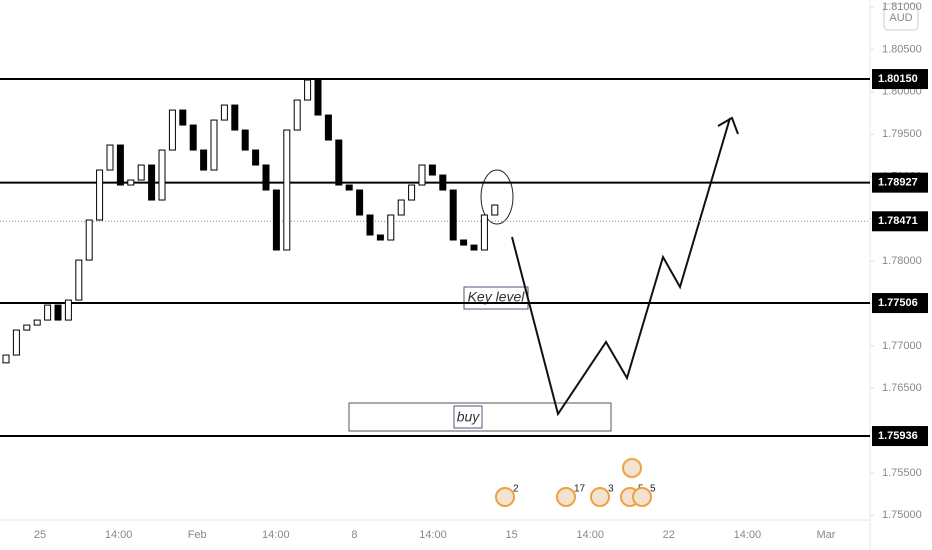 This screenshot has width=932, height=550. Describe the element at coordinates (902, 134) in the screenshot. I see `y-tick-label: 1.79500` at that location.